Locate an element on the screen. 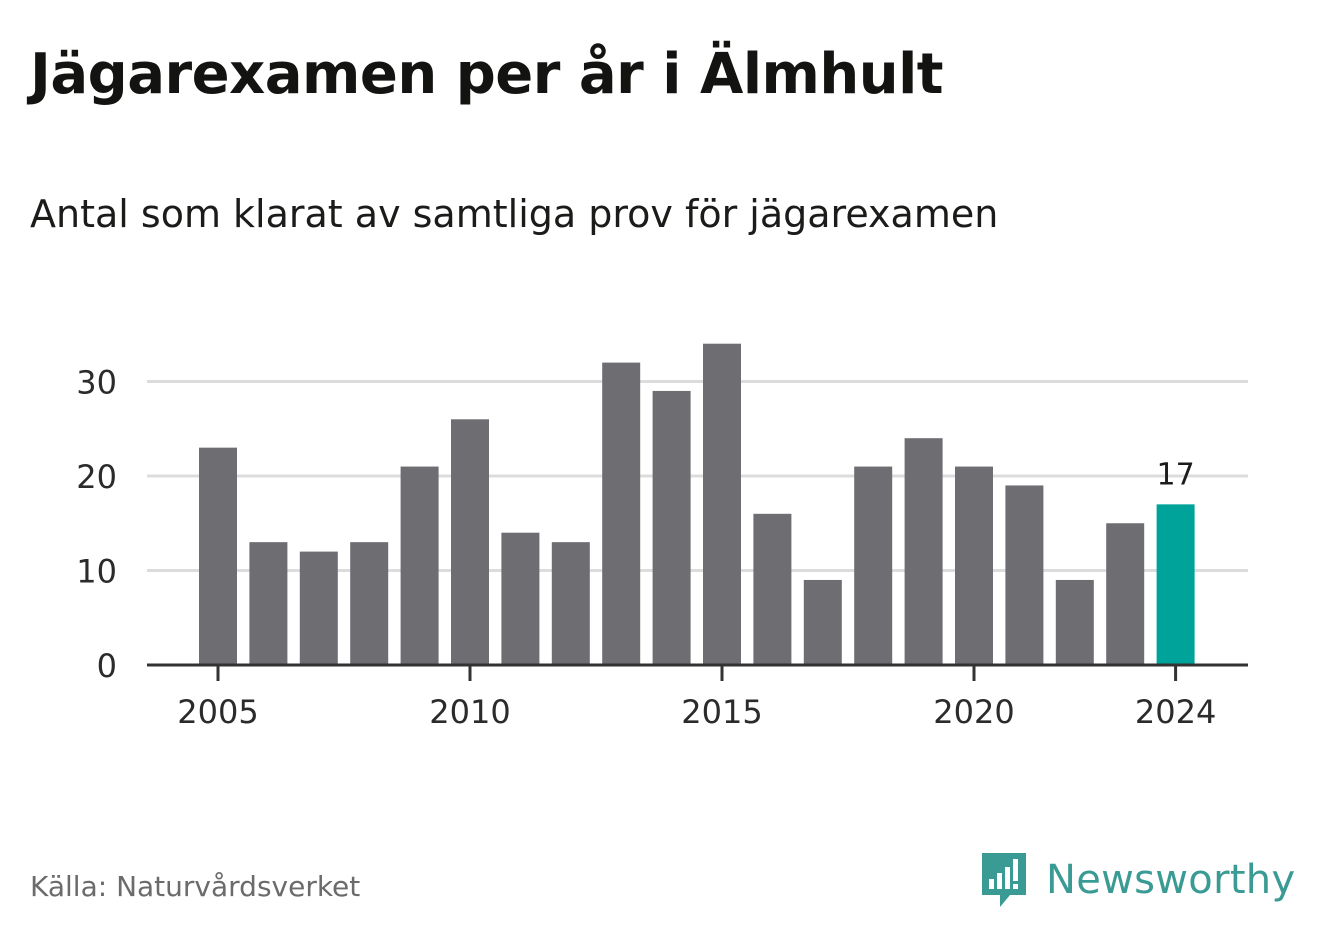 Image resolution: width=1322 pixels, height=939 pixels. bar-2008 is located at coordinates (369, 603).